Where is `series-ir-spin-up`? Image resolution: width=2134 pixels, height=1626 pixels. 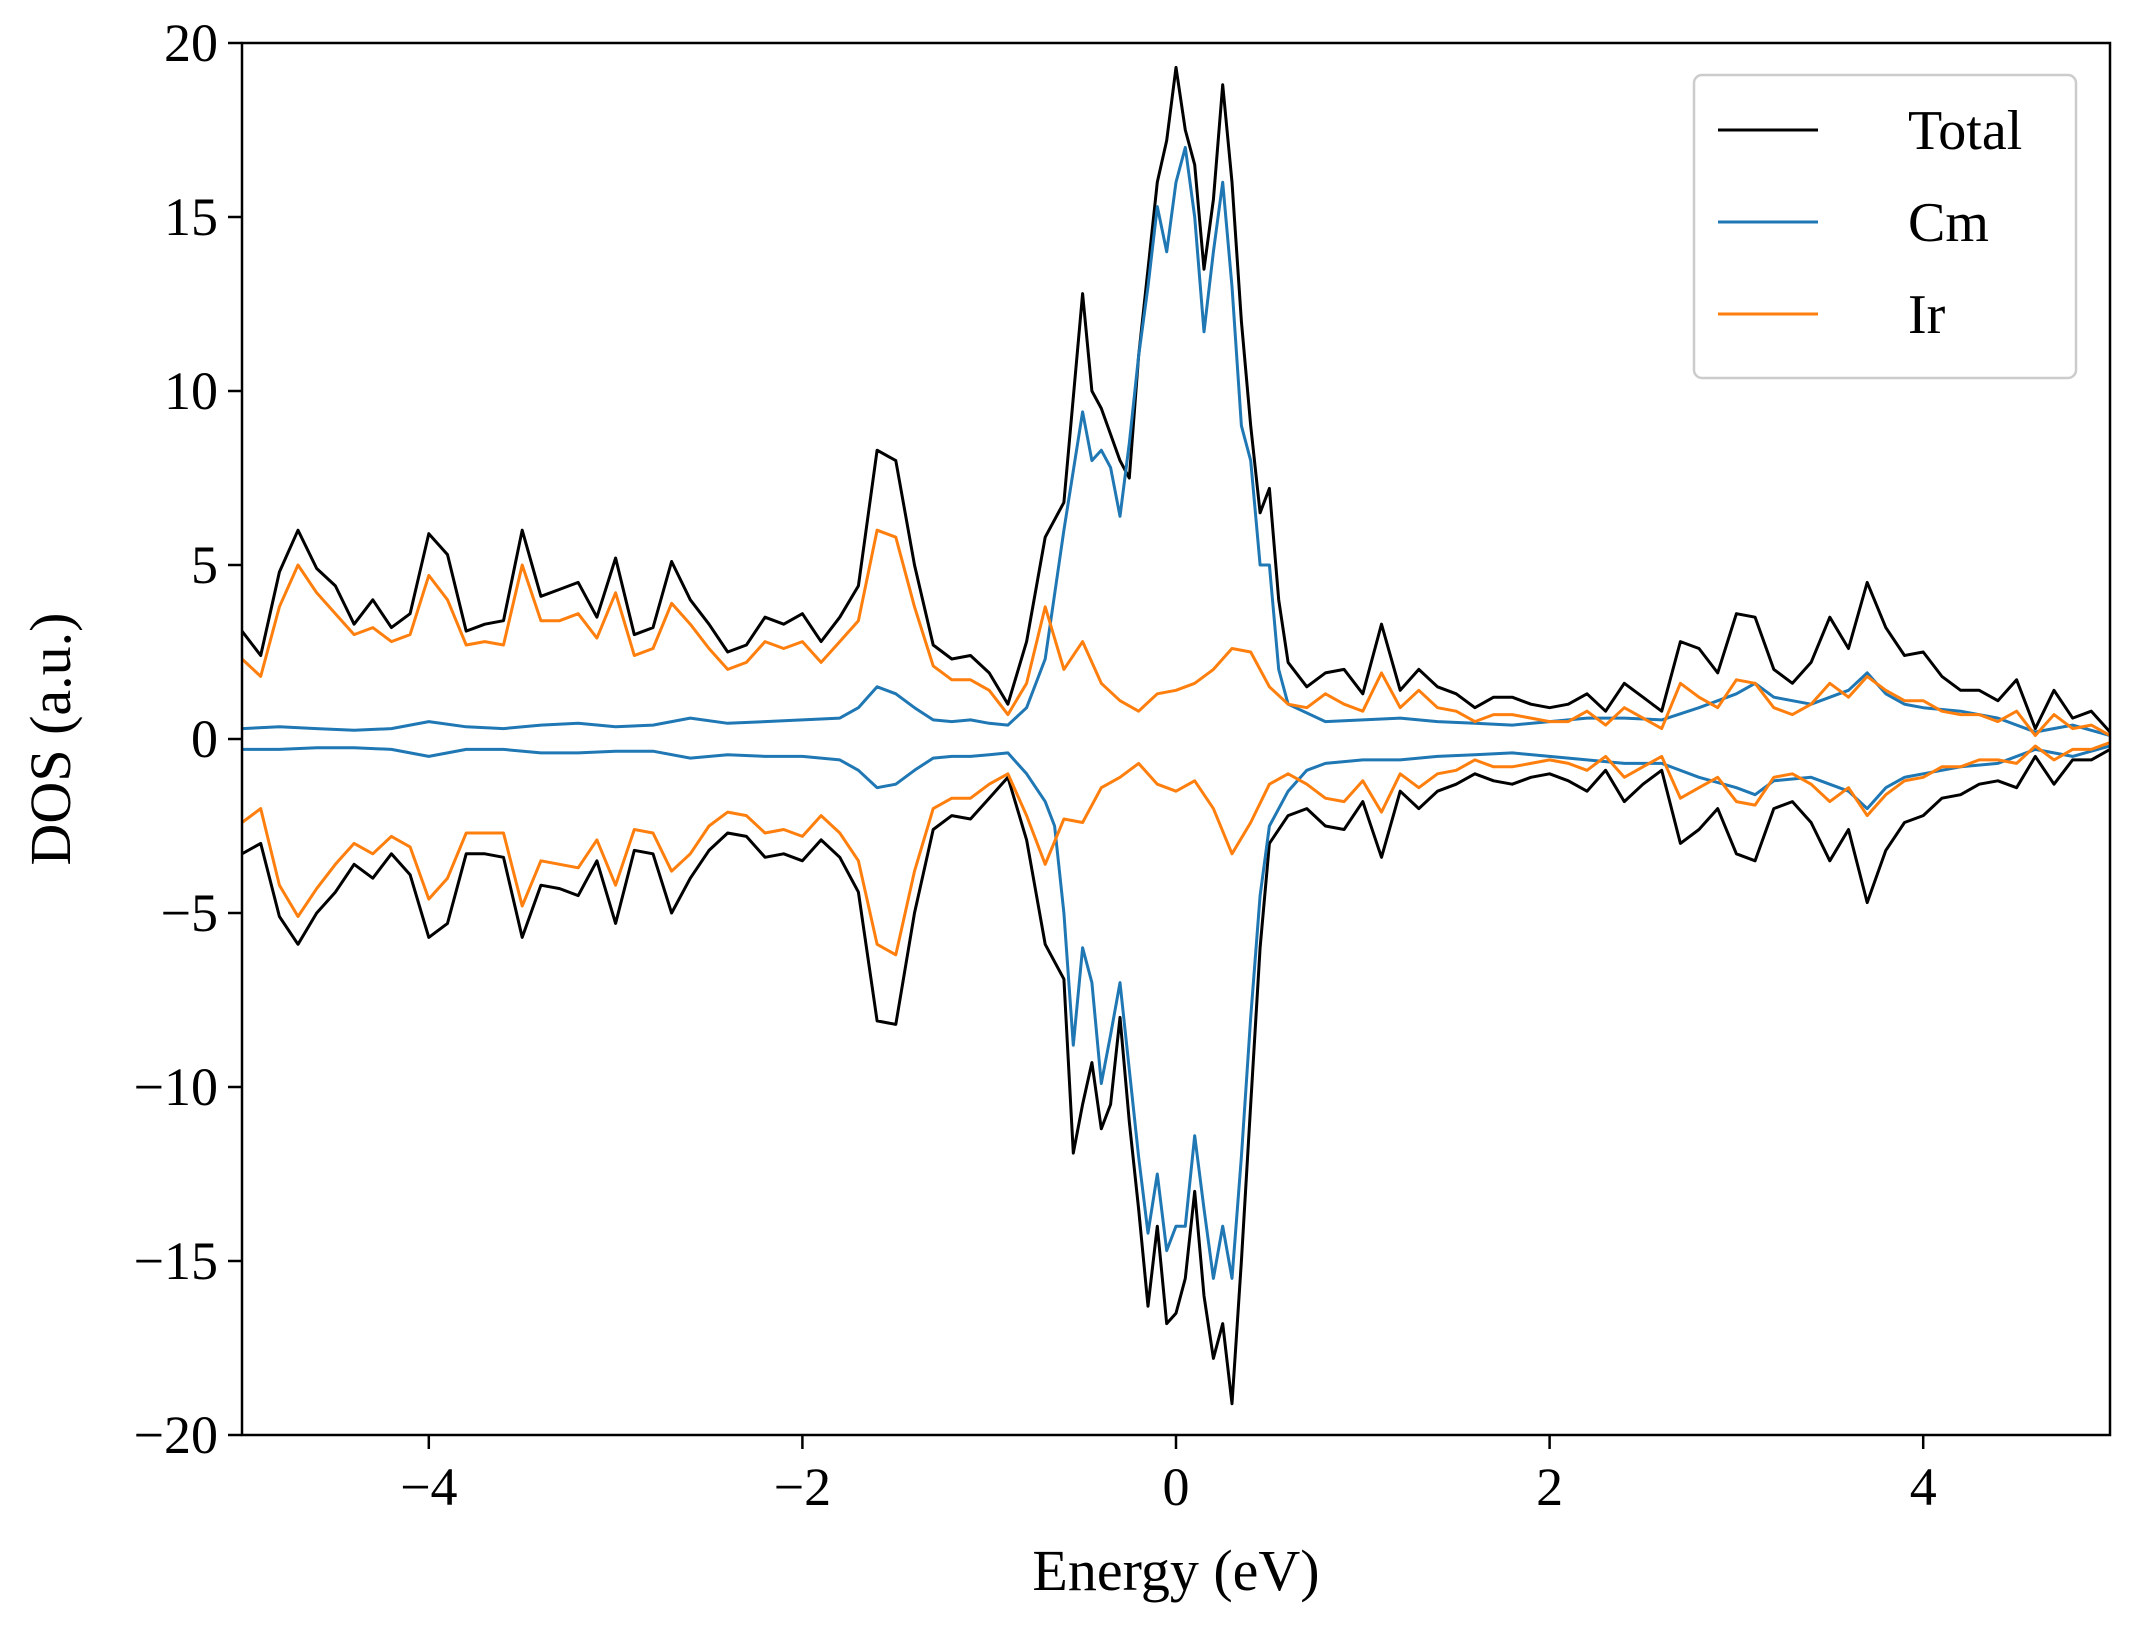 series-ir-spin-up is located at coordinates (1176, 632).